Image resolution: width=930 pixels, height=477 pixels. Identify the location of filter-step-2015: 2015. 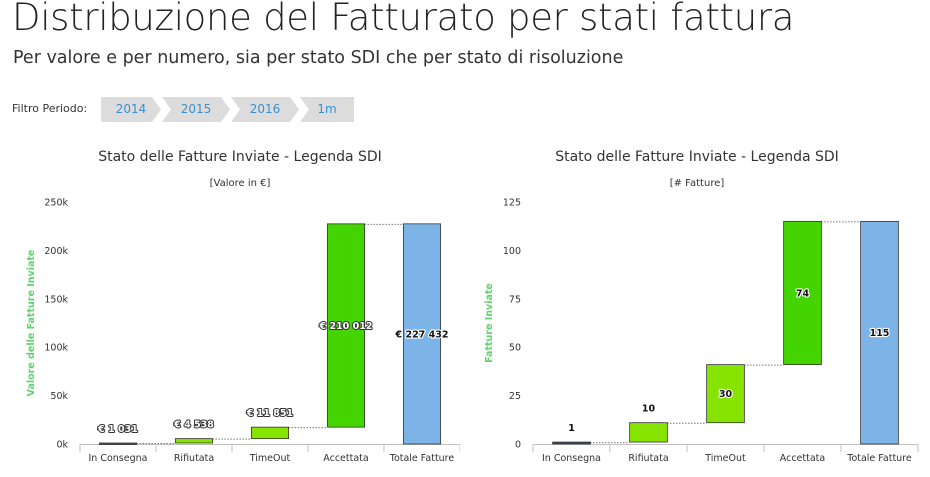
(196, 109).